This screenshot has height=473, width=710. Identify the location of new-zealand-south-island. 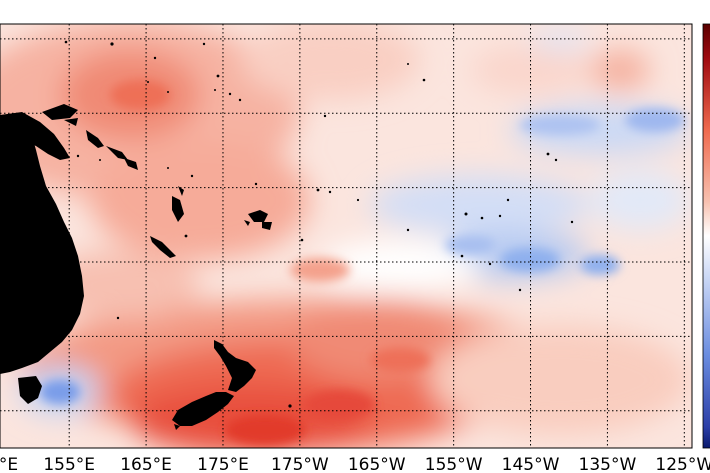
(203, 409).